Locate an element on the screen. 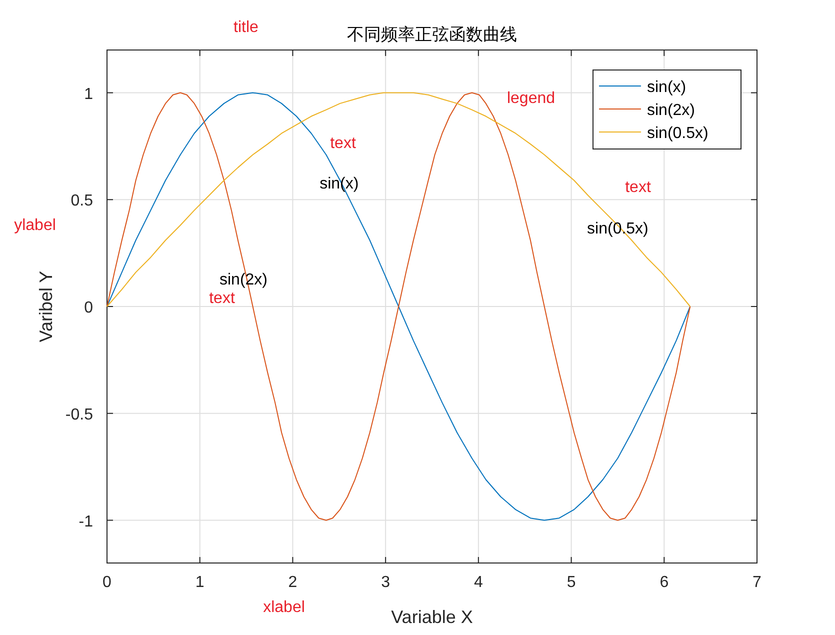  x-tick-label: 2 is located at coordinates (293, 582).